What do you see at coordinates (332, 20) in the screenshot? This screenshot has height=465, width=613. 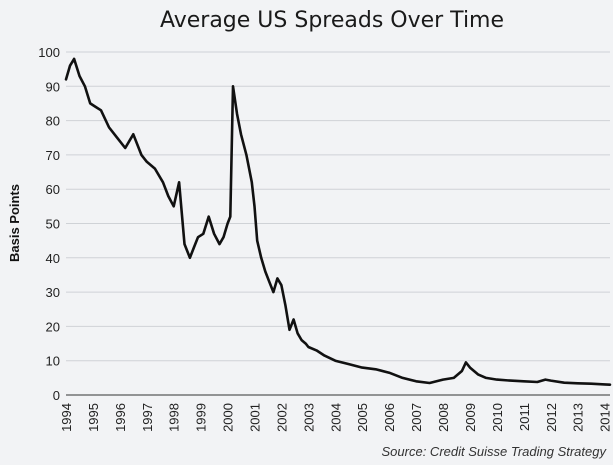 I see `chart-title: Average US Spreads Over Time` at bounding box center [332, 20].